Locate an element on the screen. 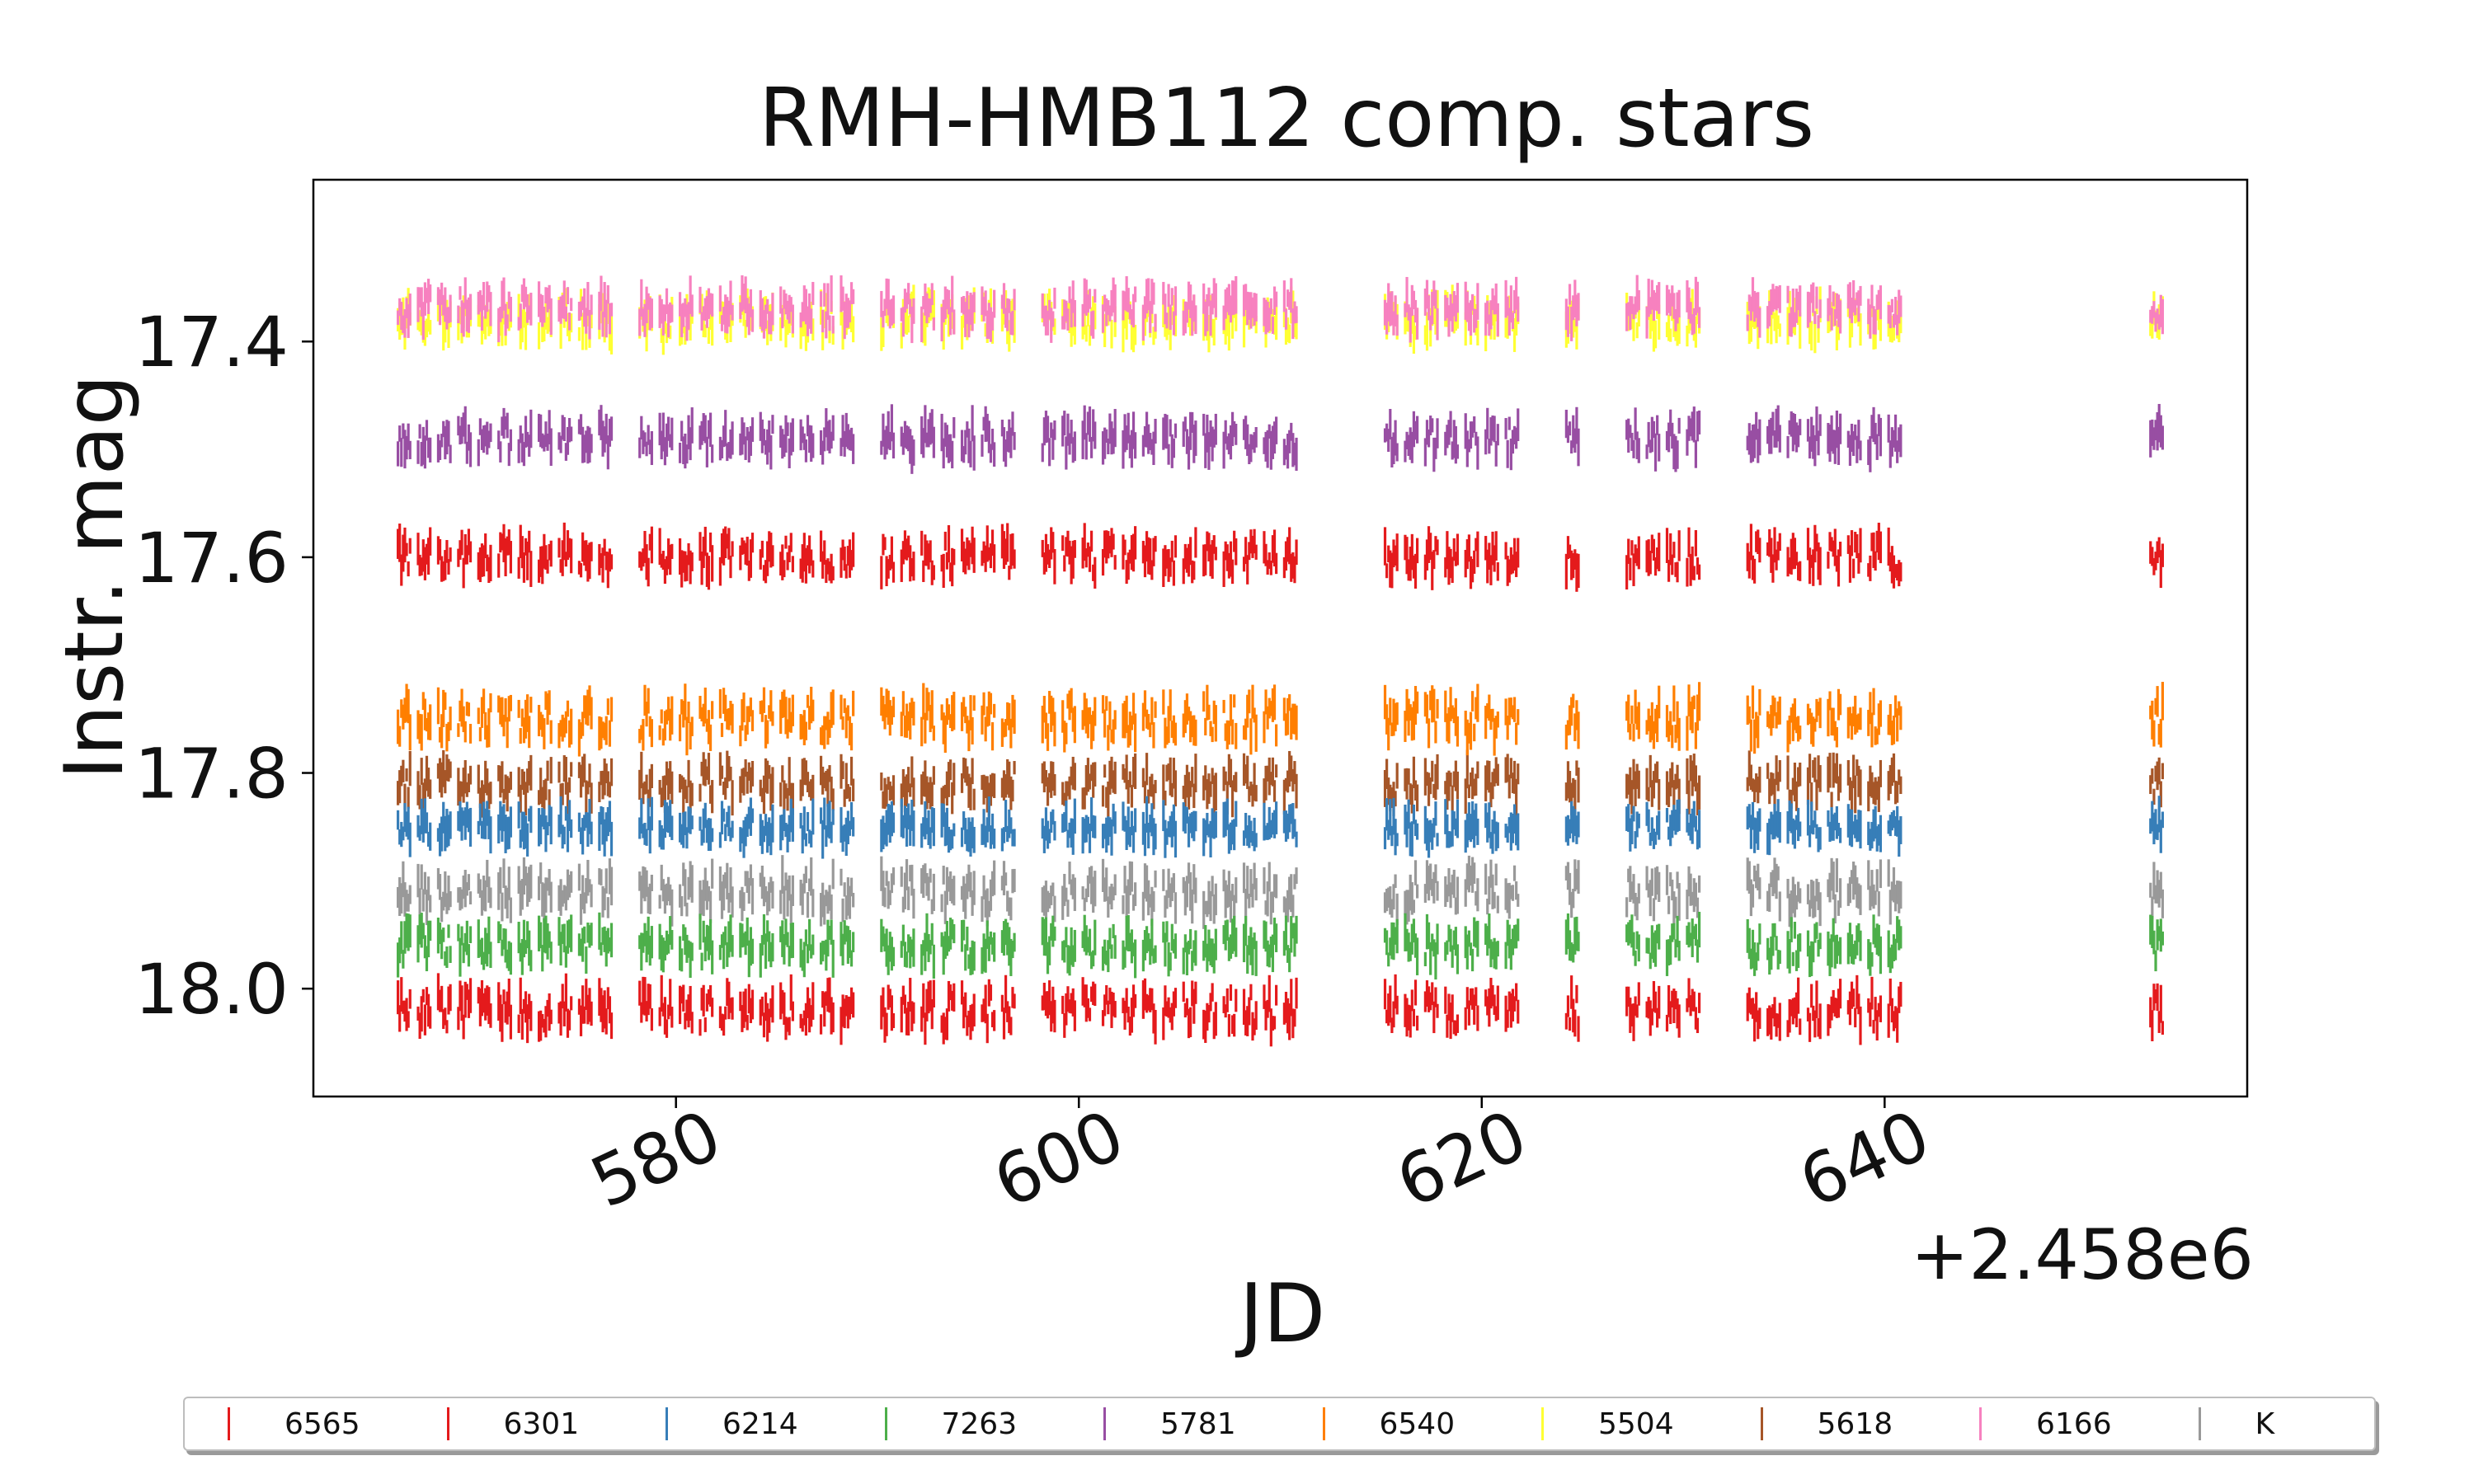 This screenshot has width=2474, height=1484. chart-title: RMH-HMB112 comp. stars is located at coordinates (1286, 119).